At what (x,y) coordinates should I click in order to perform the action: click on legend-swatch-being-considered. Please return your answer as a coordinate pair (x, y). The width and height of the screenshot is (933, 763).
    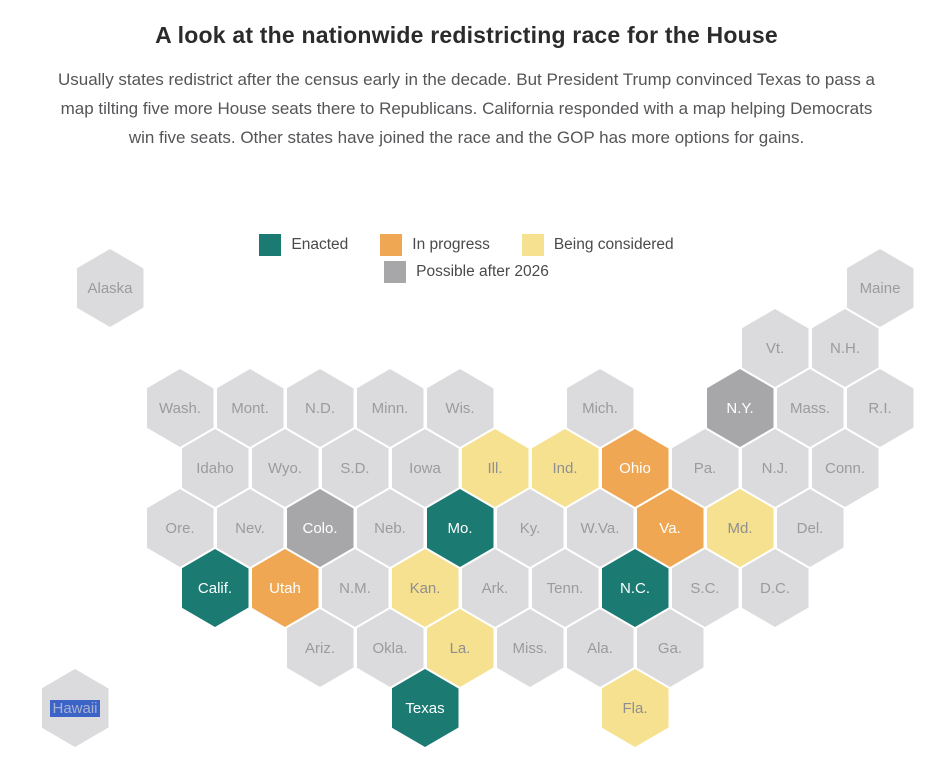
    Looking at the image, I should click on (532, 245).